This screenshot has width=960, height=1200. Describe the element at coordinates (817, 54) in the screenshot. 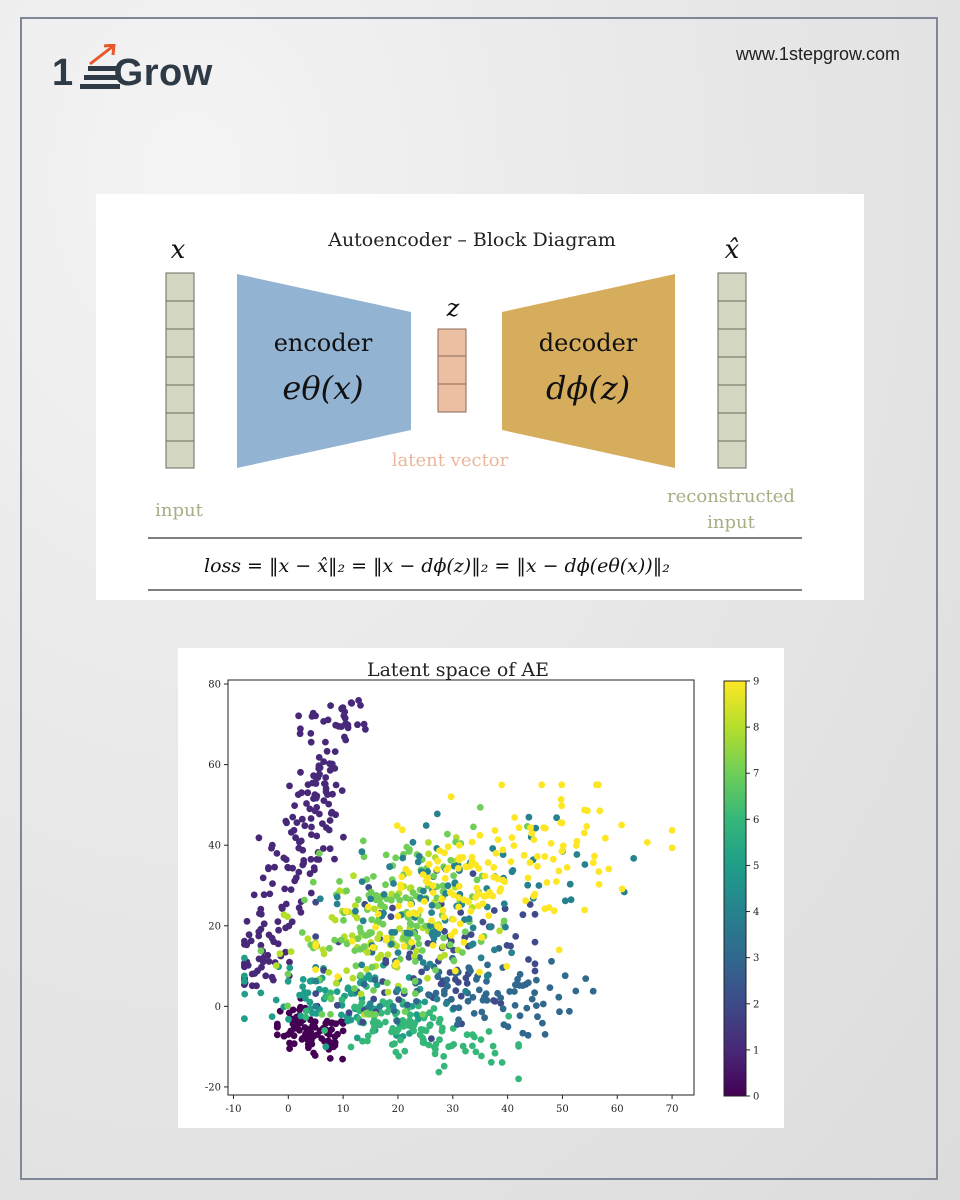

I see `website-url: www.1stepgrow.com` at that location.